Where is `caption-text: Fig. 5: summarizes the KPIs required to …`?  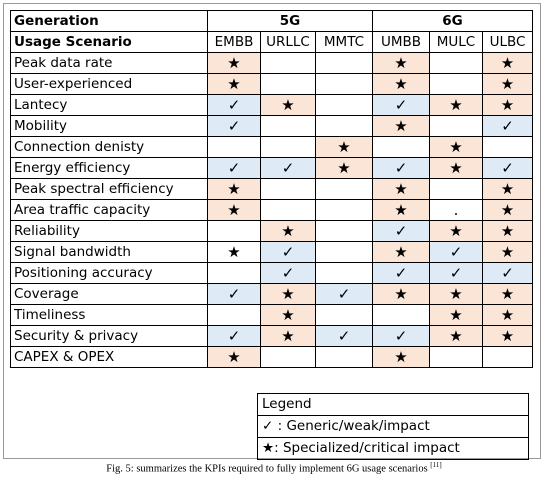 caption-text: Fig. 5: summarizes the KPIs required to … is located at coordinates (268, 469).